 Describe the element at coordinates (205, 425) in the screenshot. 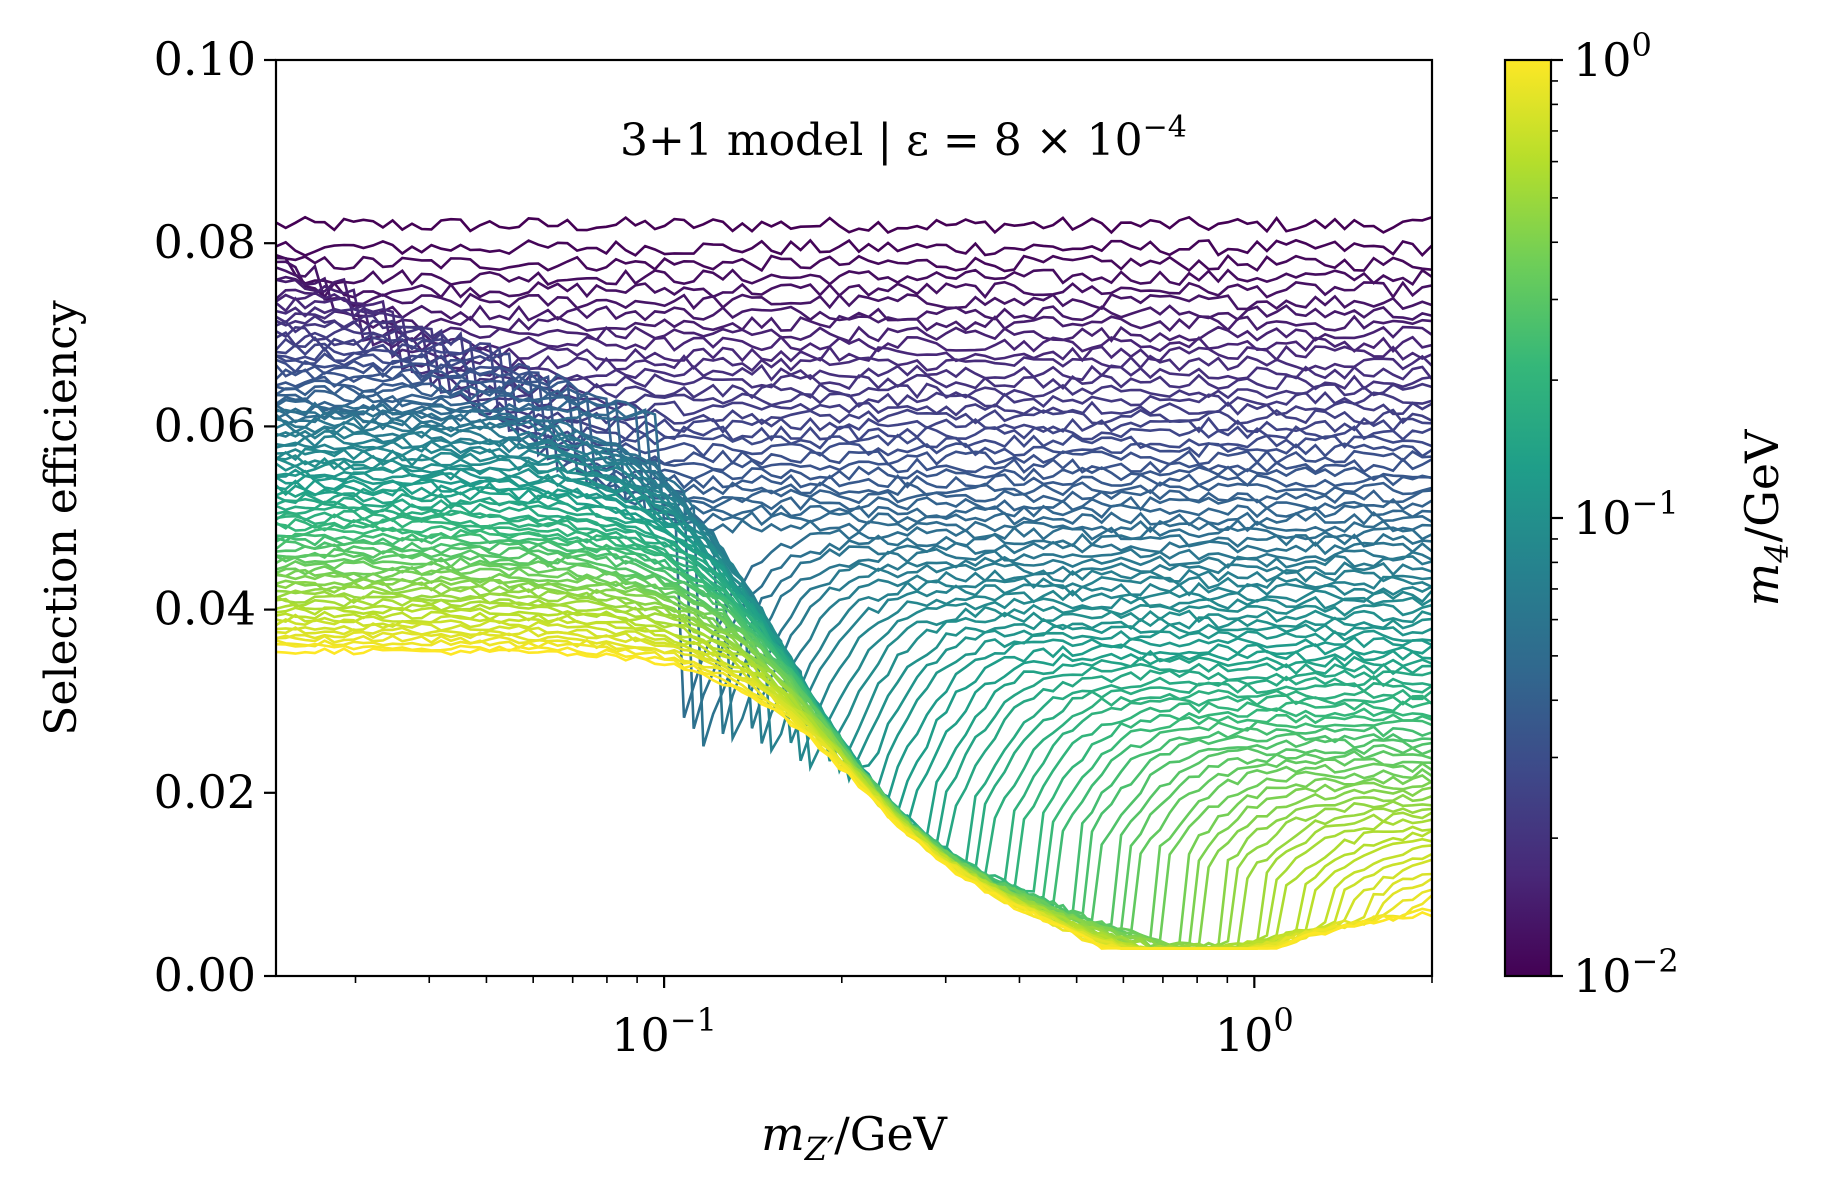

I see `y-tick-label: 0.06` at that location.